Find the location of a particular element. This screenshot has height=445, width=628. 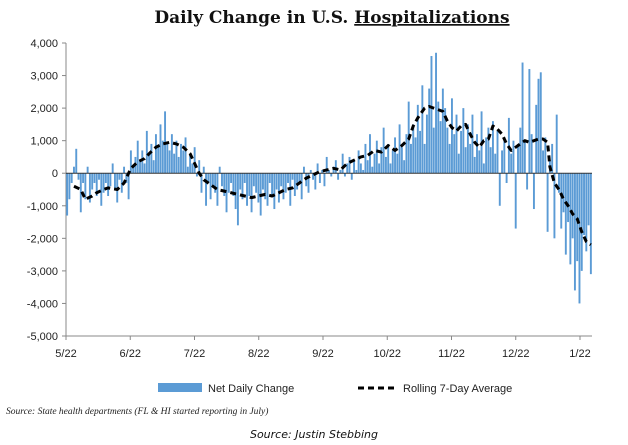

legend-label-rolling-average: Rolling 7-Day Average is located at coordinates (457, 389).